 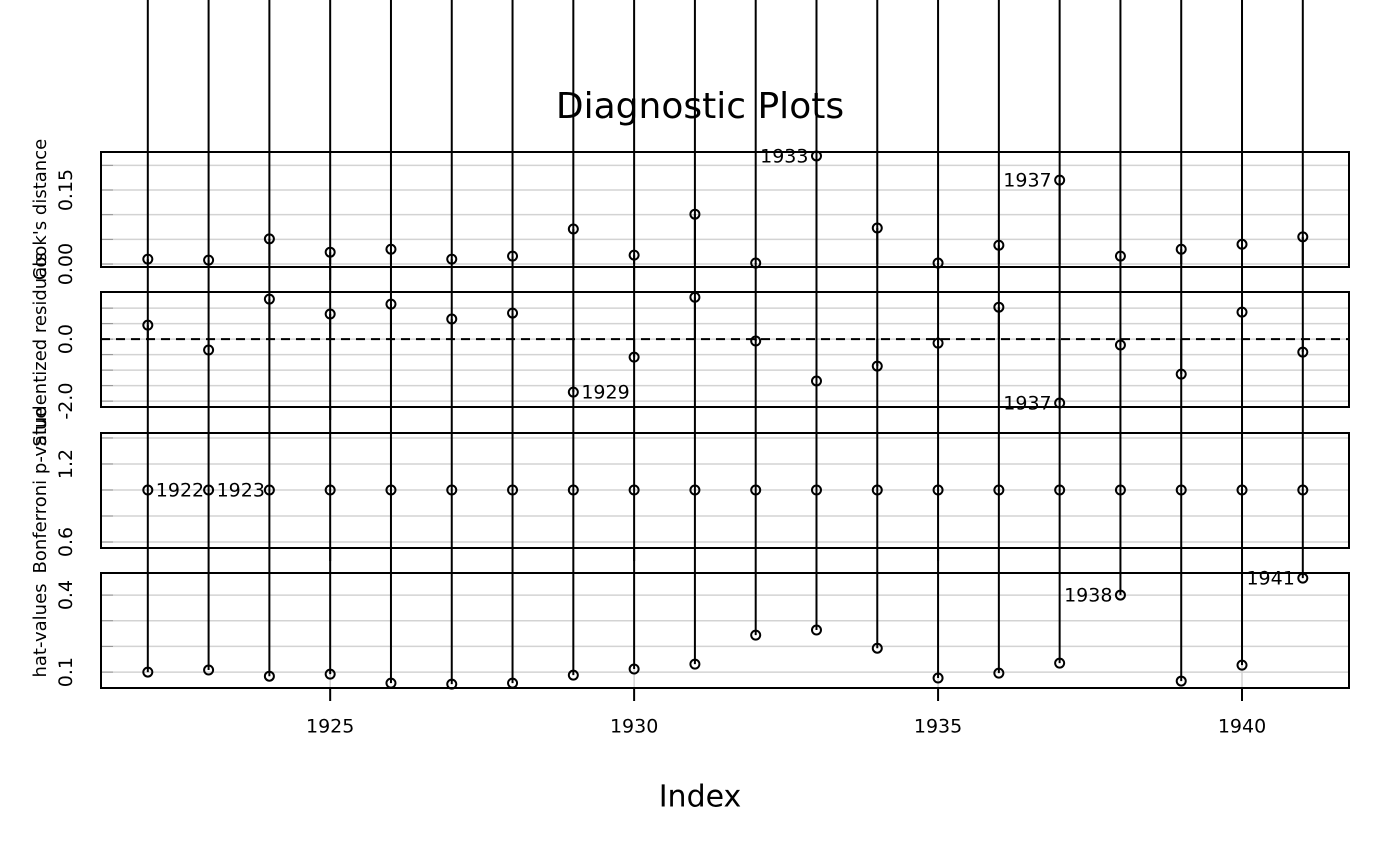 What do you see at coordinates (700, 106) in the screenshot?
I see `chart-title: Diagnostic Plots` at bounding box center [700, 106].